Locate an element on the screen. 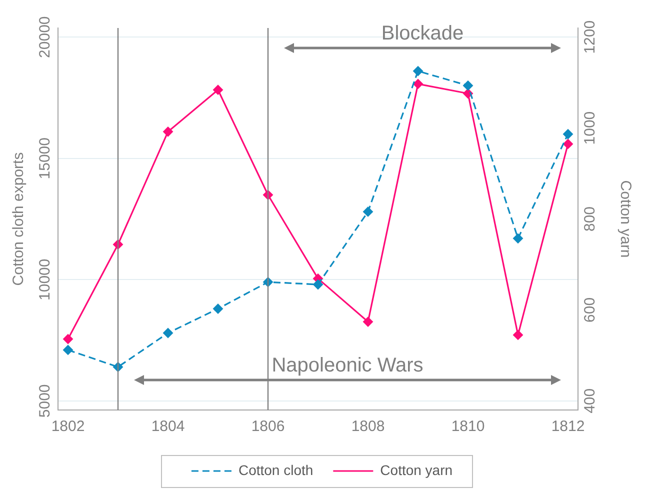 This screenshot has height=492, width=648. y2-tick-label: 1000 is located at coordinates (590, 128).